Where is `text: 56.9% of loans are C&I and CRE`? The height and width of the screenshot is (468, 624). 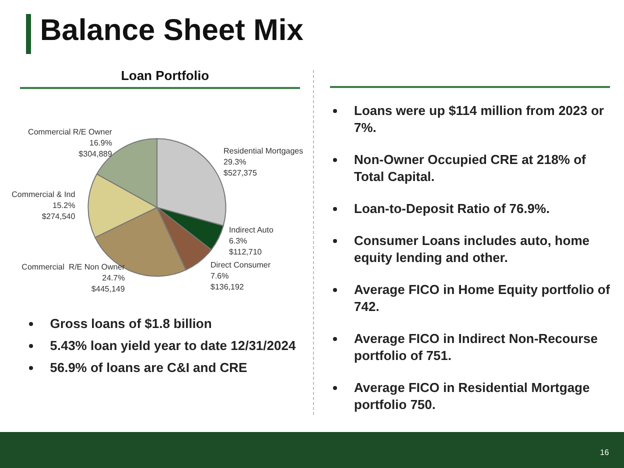 text: 56.9% of loans are C&I and CRE is located at coordinates (149, 367).